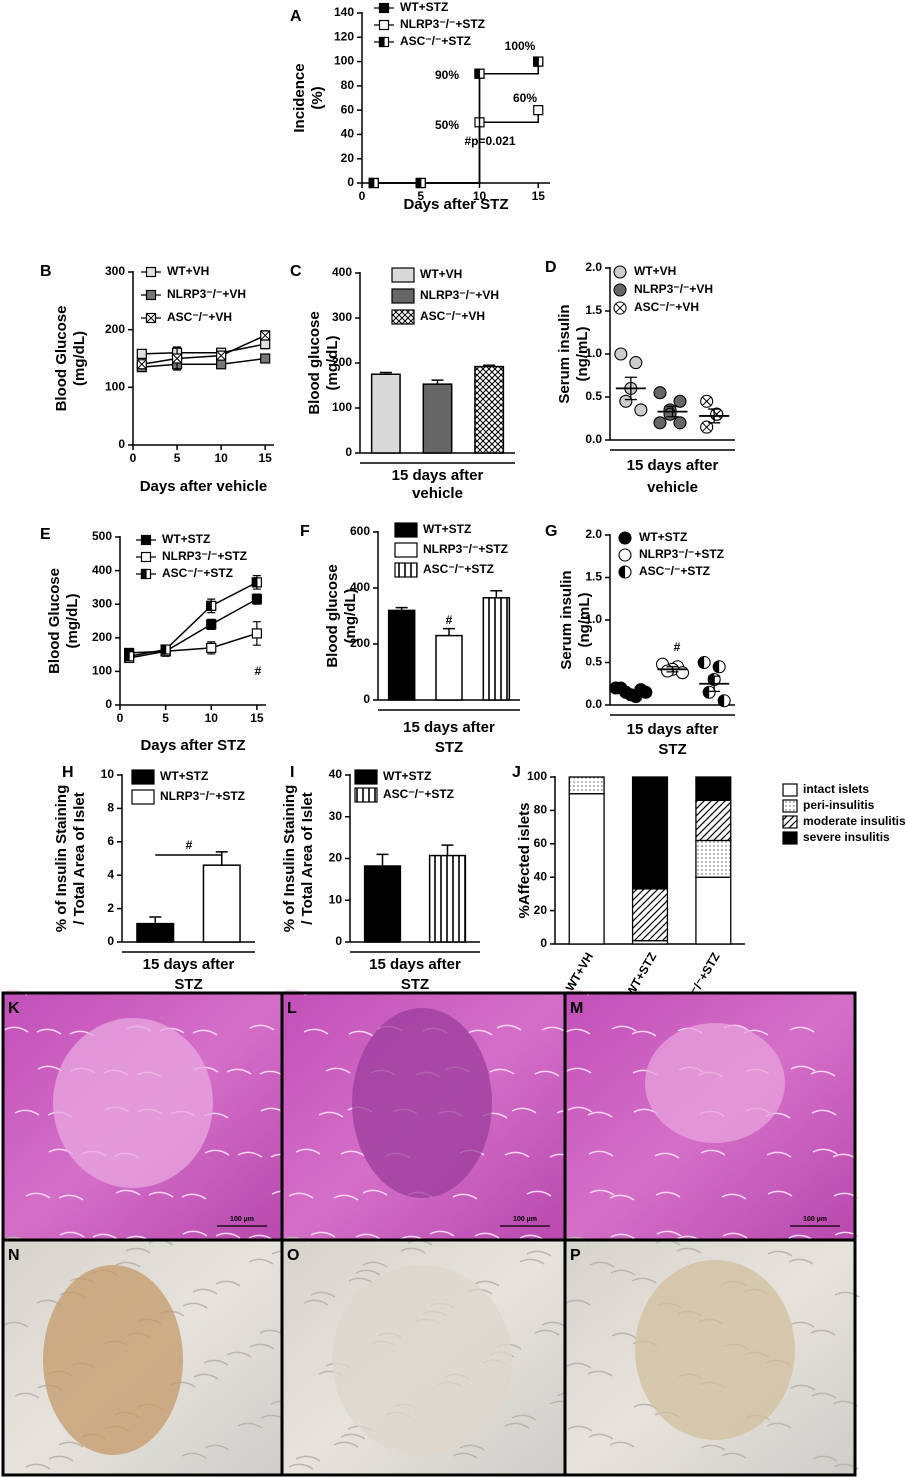 The height and width of the screenshot is (1478, 905). What do you see at coordinates (360, 643) in the screenshot?
I see `y-tick-label: 200` at bounding box center [360, 643].